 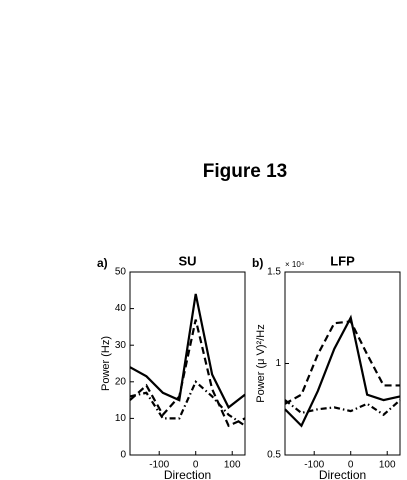 What do you see at coordinates (274, 455) in the screenshot?
I see `y-tick-label: 0.5` at bounding box center [274, 455].